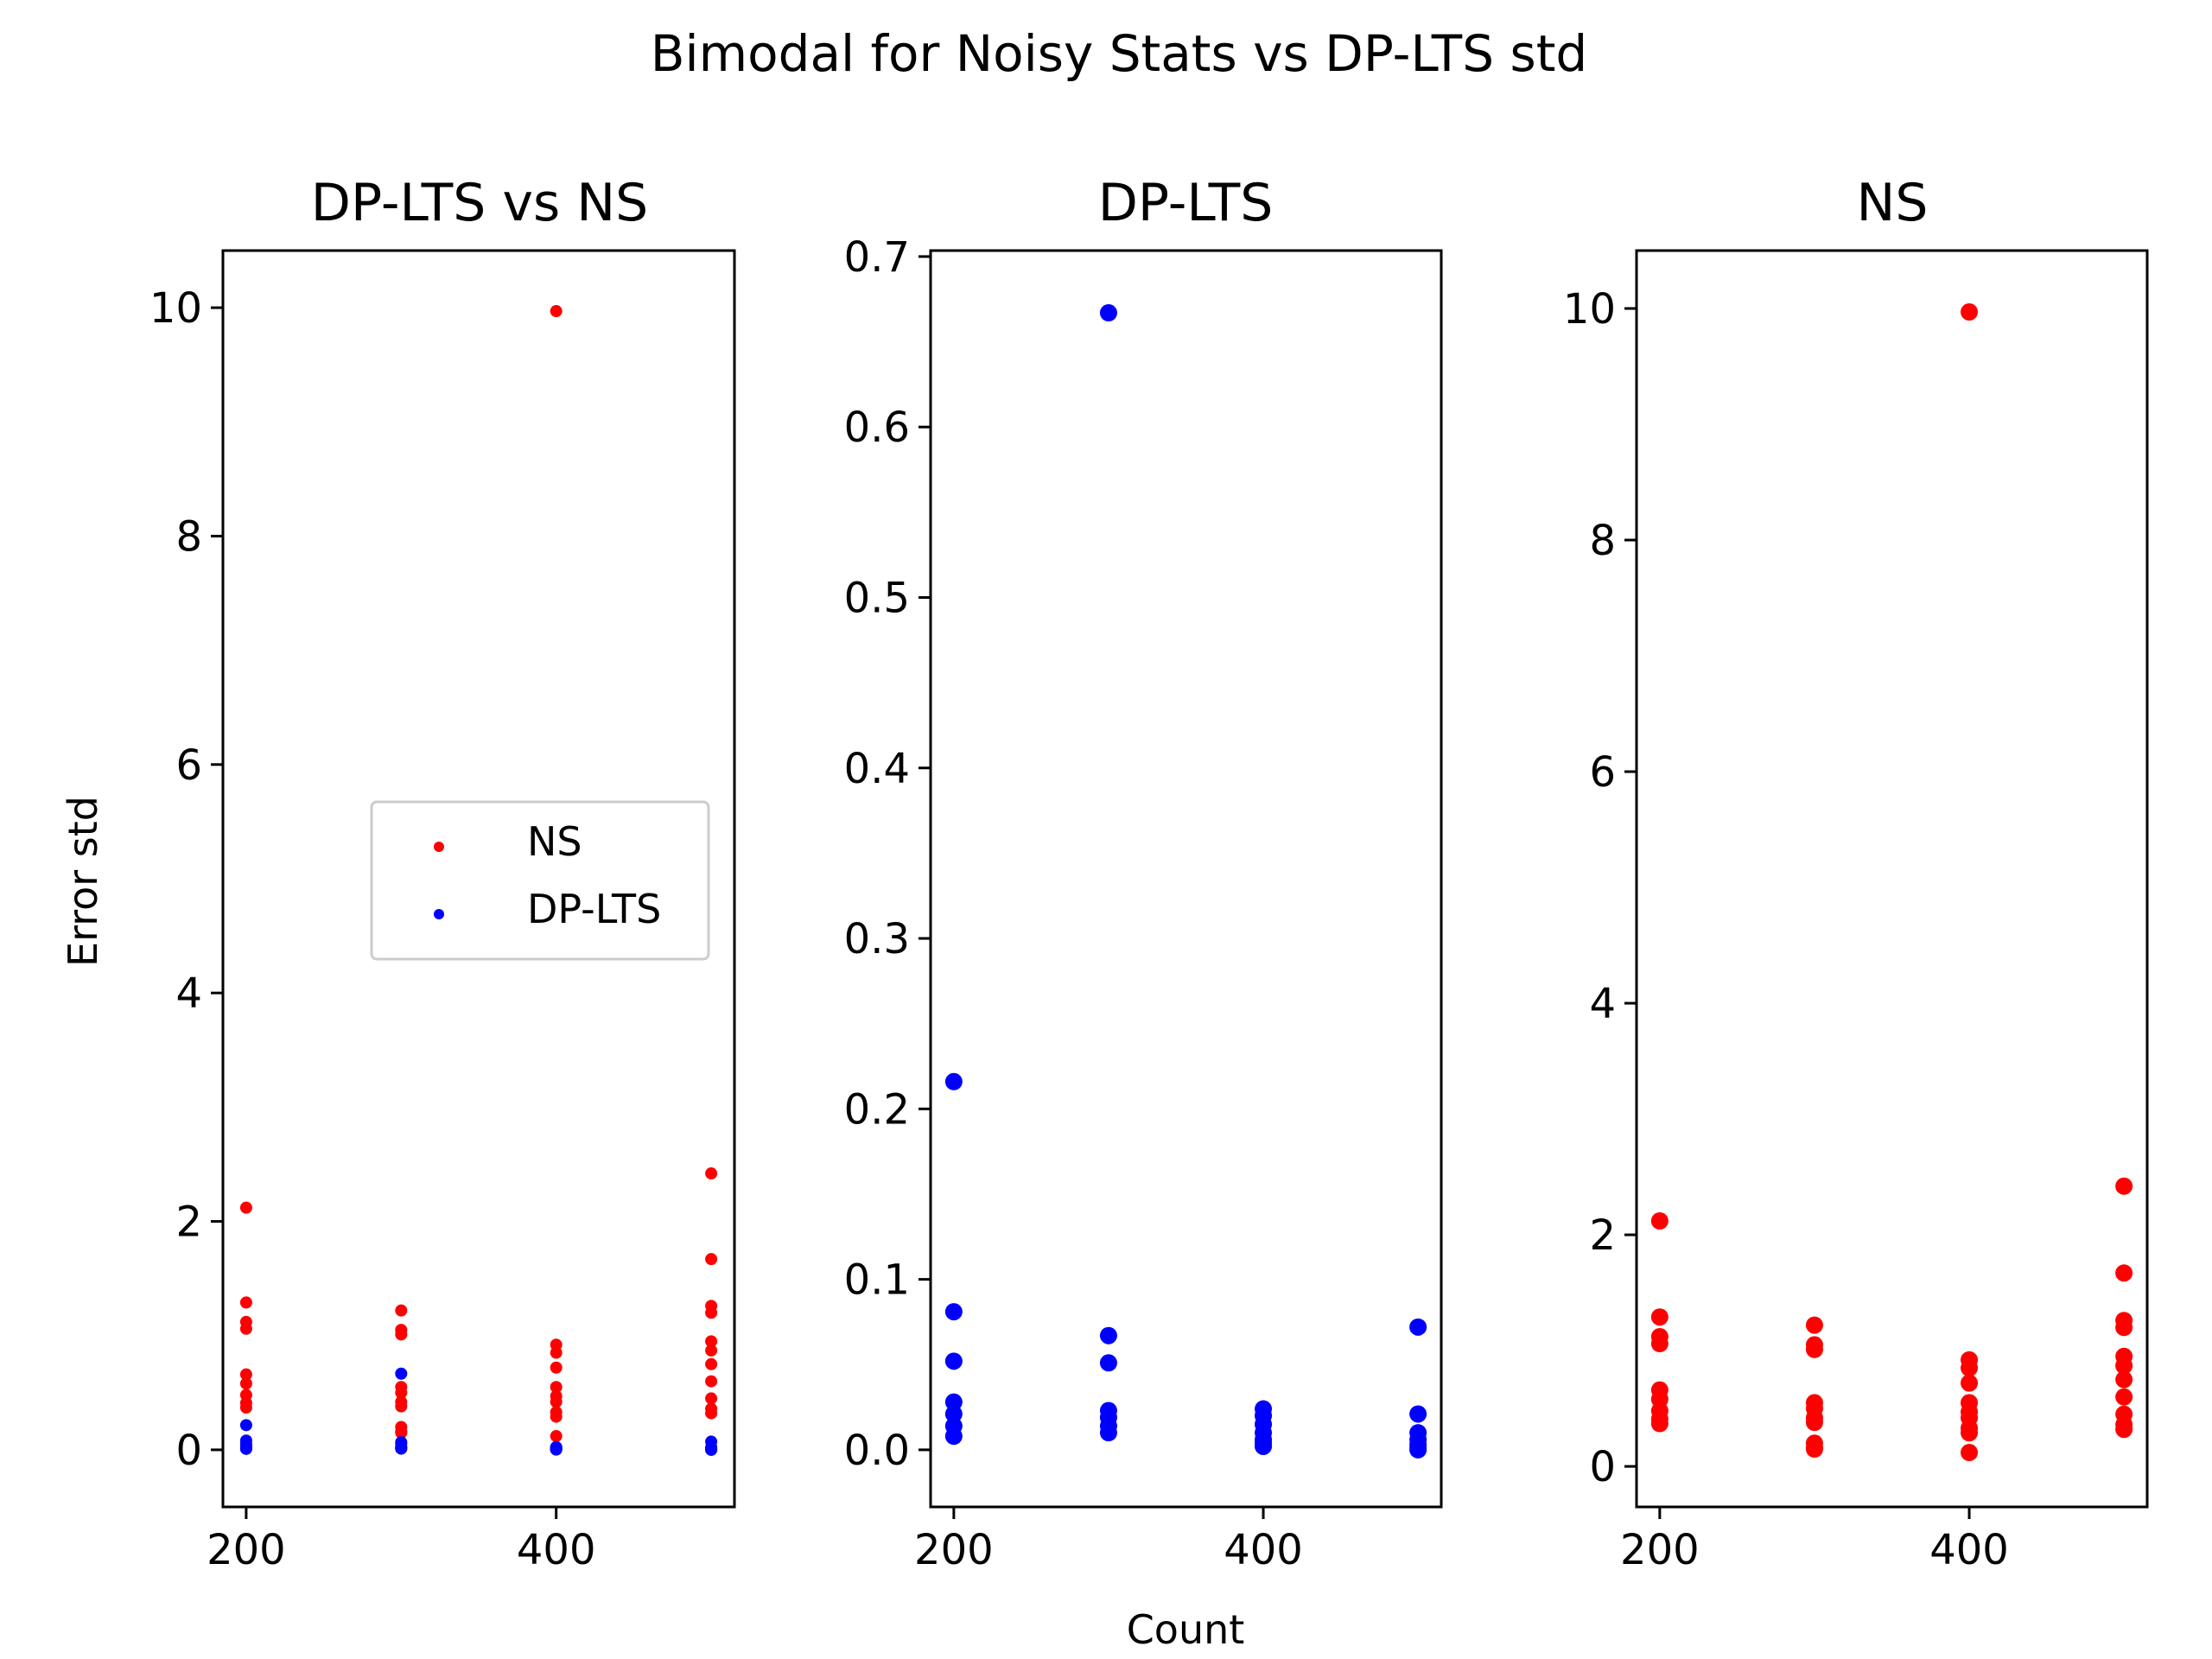 This screenshot has width=2212, height=1659. I want to click on figure-suptitle: Bimodal for Noisy Stats vs DP-LTS std, so click(1119, 53).